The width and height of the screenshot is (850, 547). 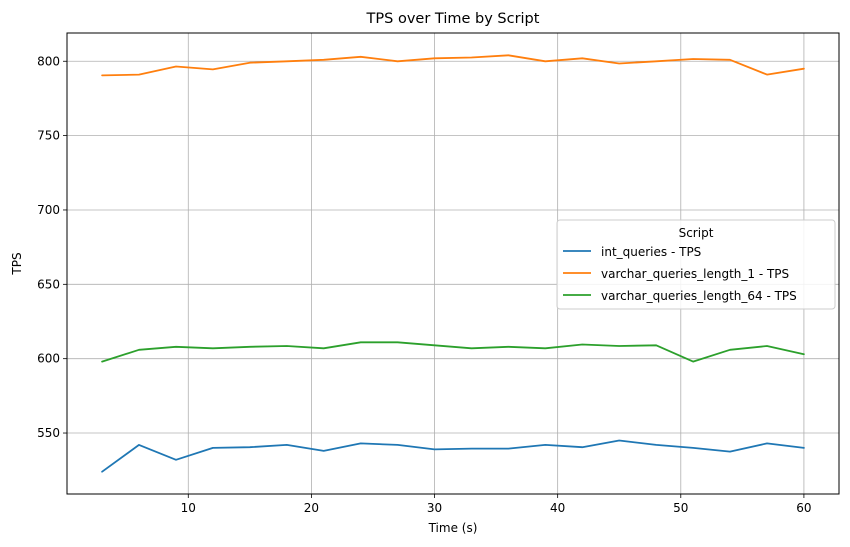 I want to click on y-tick-label: 750, so click(x=48, y=136).